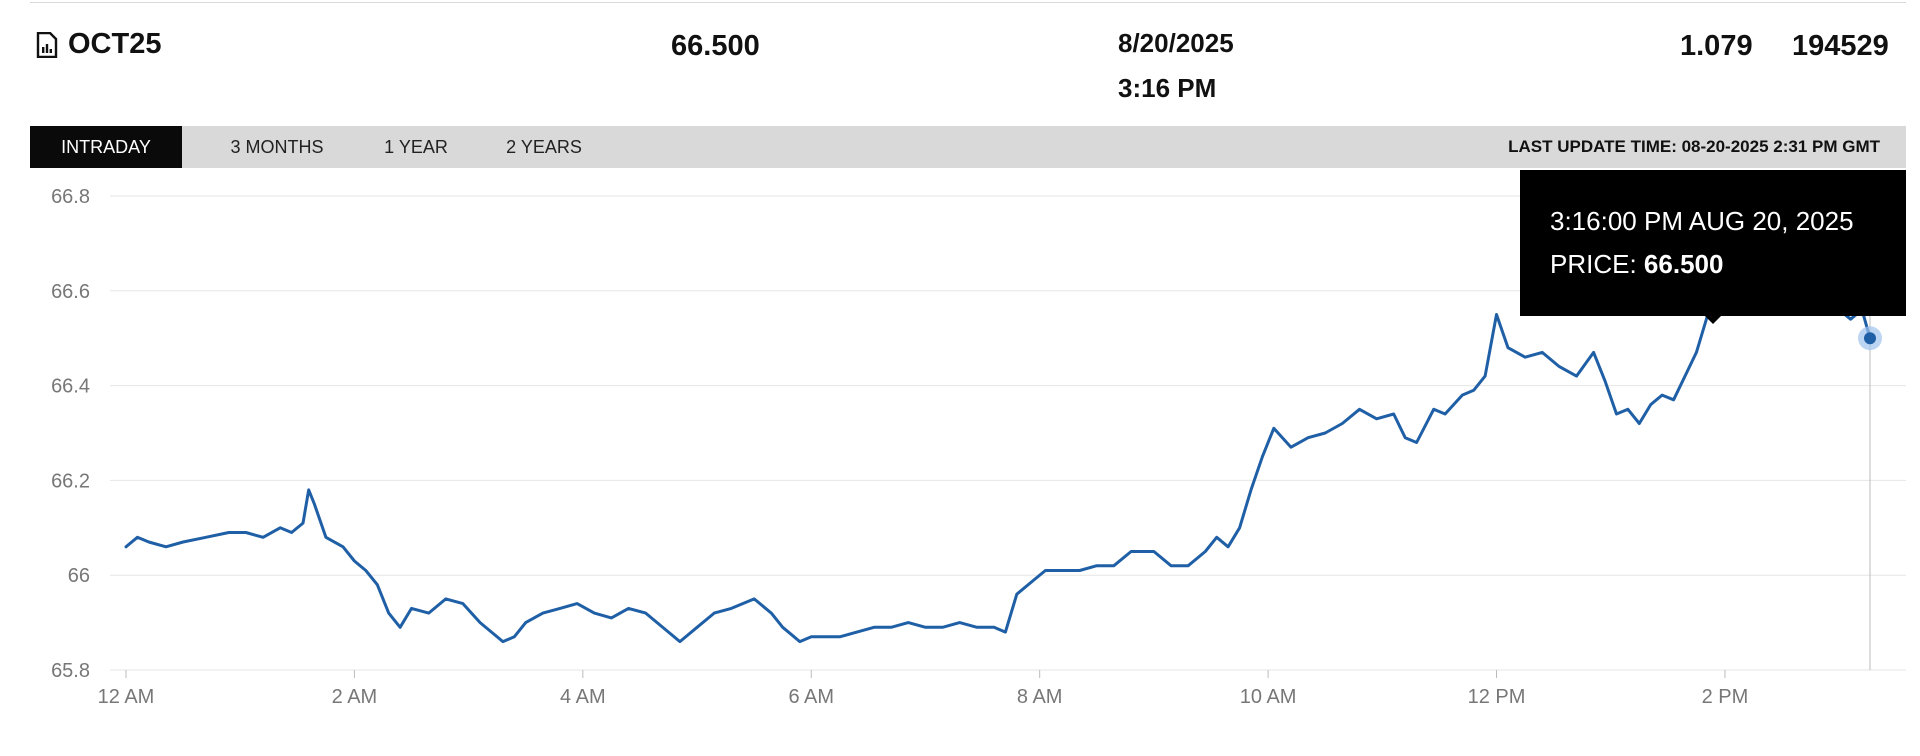 The width and height of the screenshot is (1920, 756). Describe the element at coordinates (1683, 264) in the screenshot. I see `tooltip-price-value: 66.500` at that location.